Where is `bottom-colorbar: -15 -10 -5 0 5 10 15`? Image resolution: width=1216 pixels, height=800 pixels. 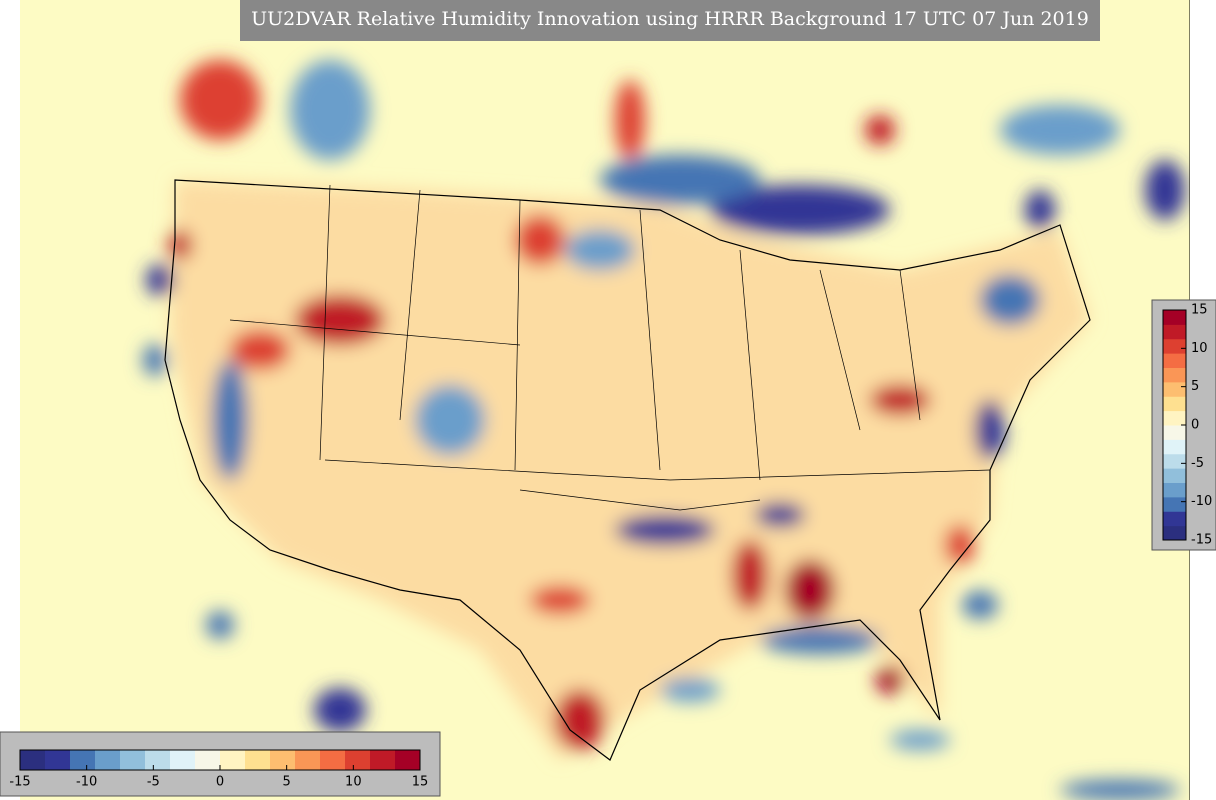
bottom-colorbar: -15 -10 -5 0 5 10 15 is located at coordinates (219, 769).